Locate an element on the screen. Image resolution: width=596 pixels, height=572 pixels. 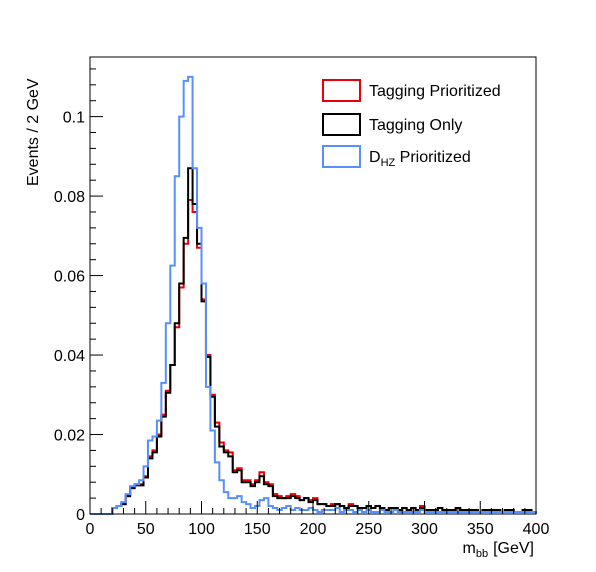
x-tick-label: 300 is located at coordinates (424, 529).